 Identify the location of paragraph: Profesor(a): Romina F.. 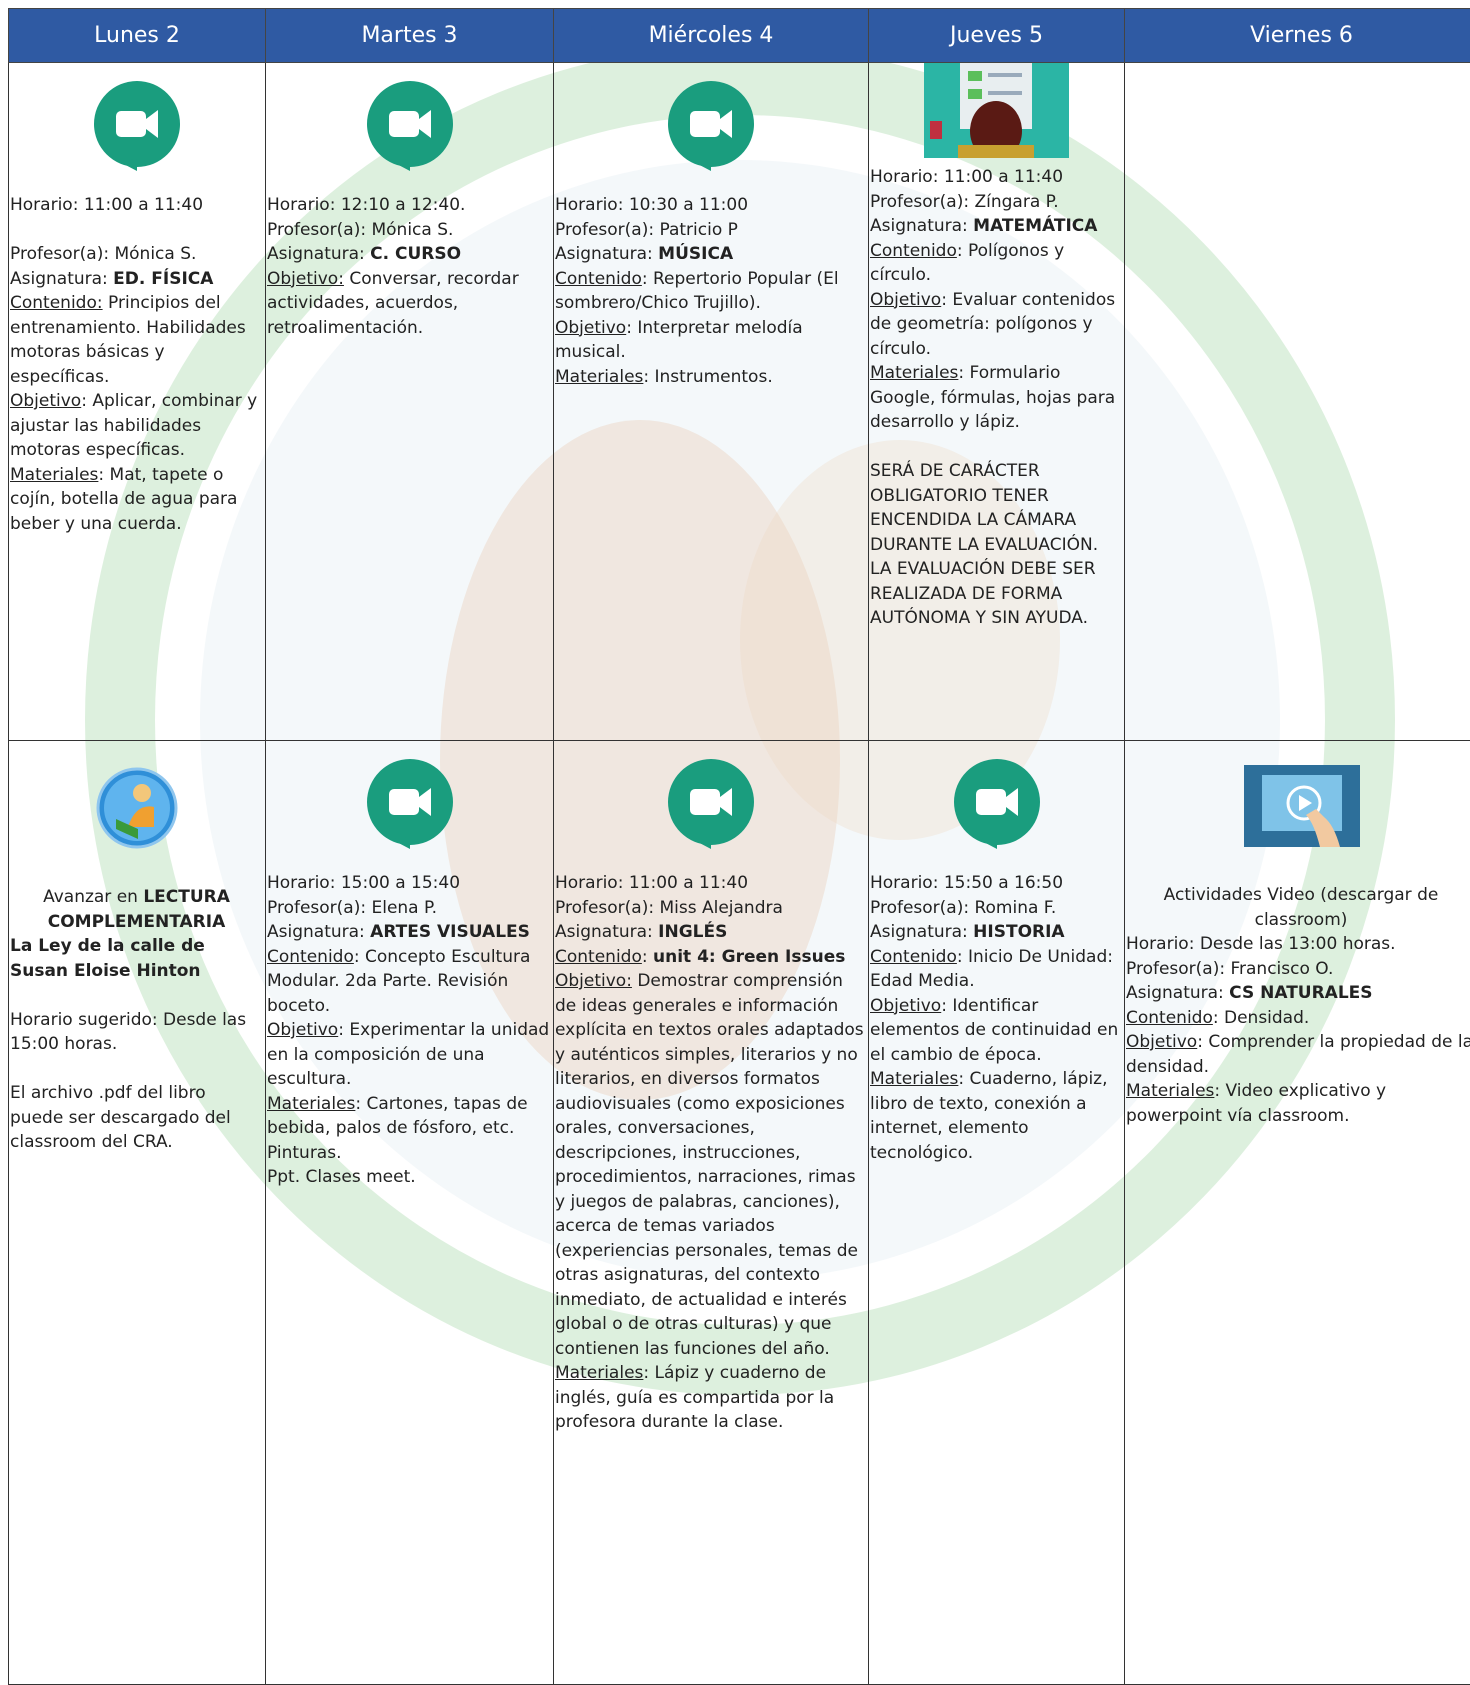
(996, 908).